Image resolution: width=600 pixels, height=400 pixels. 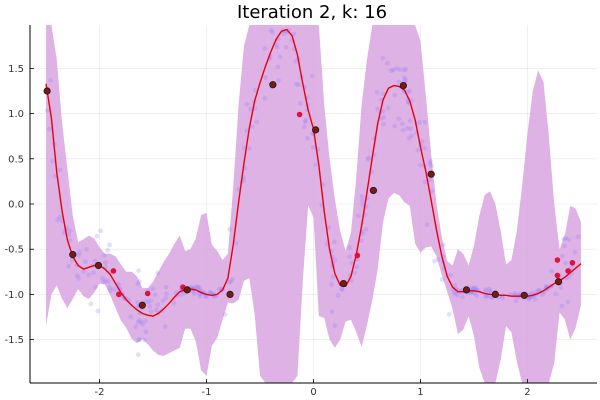 What do you see at coordinates (527, 392) in the screenshot?
I see `x-tick-label: 2` at bounding box center [527, 392].